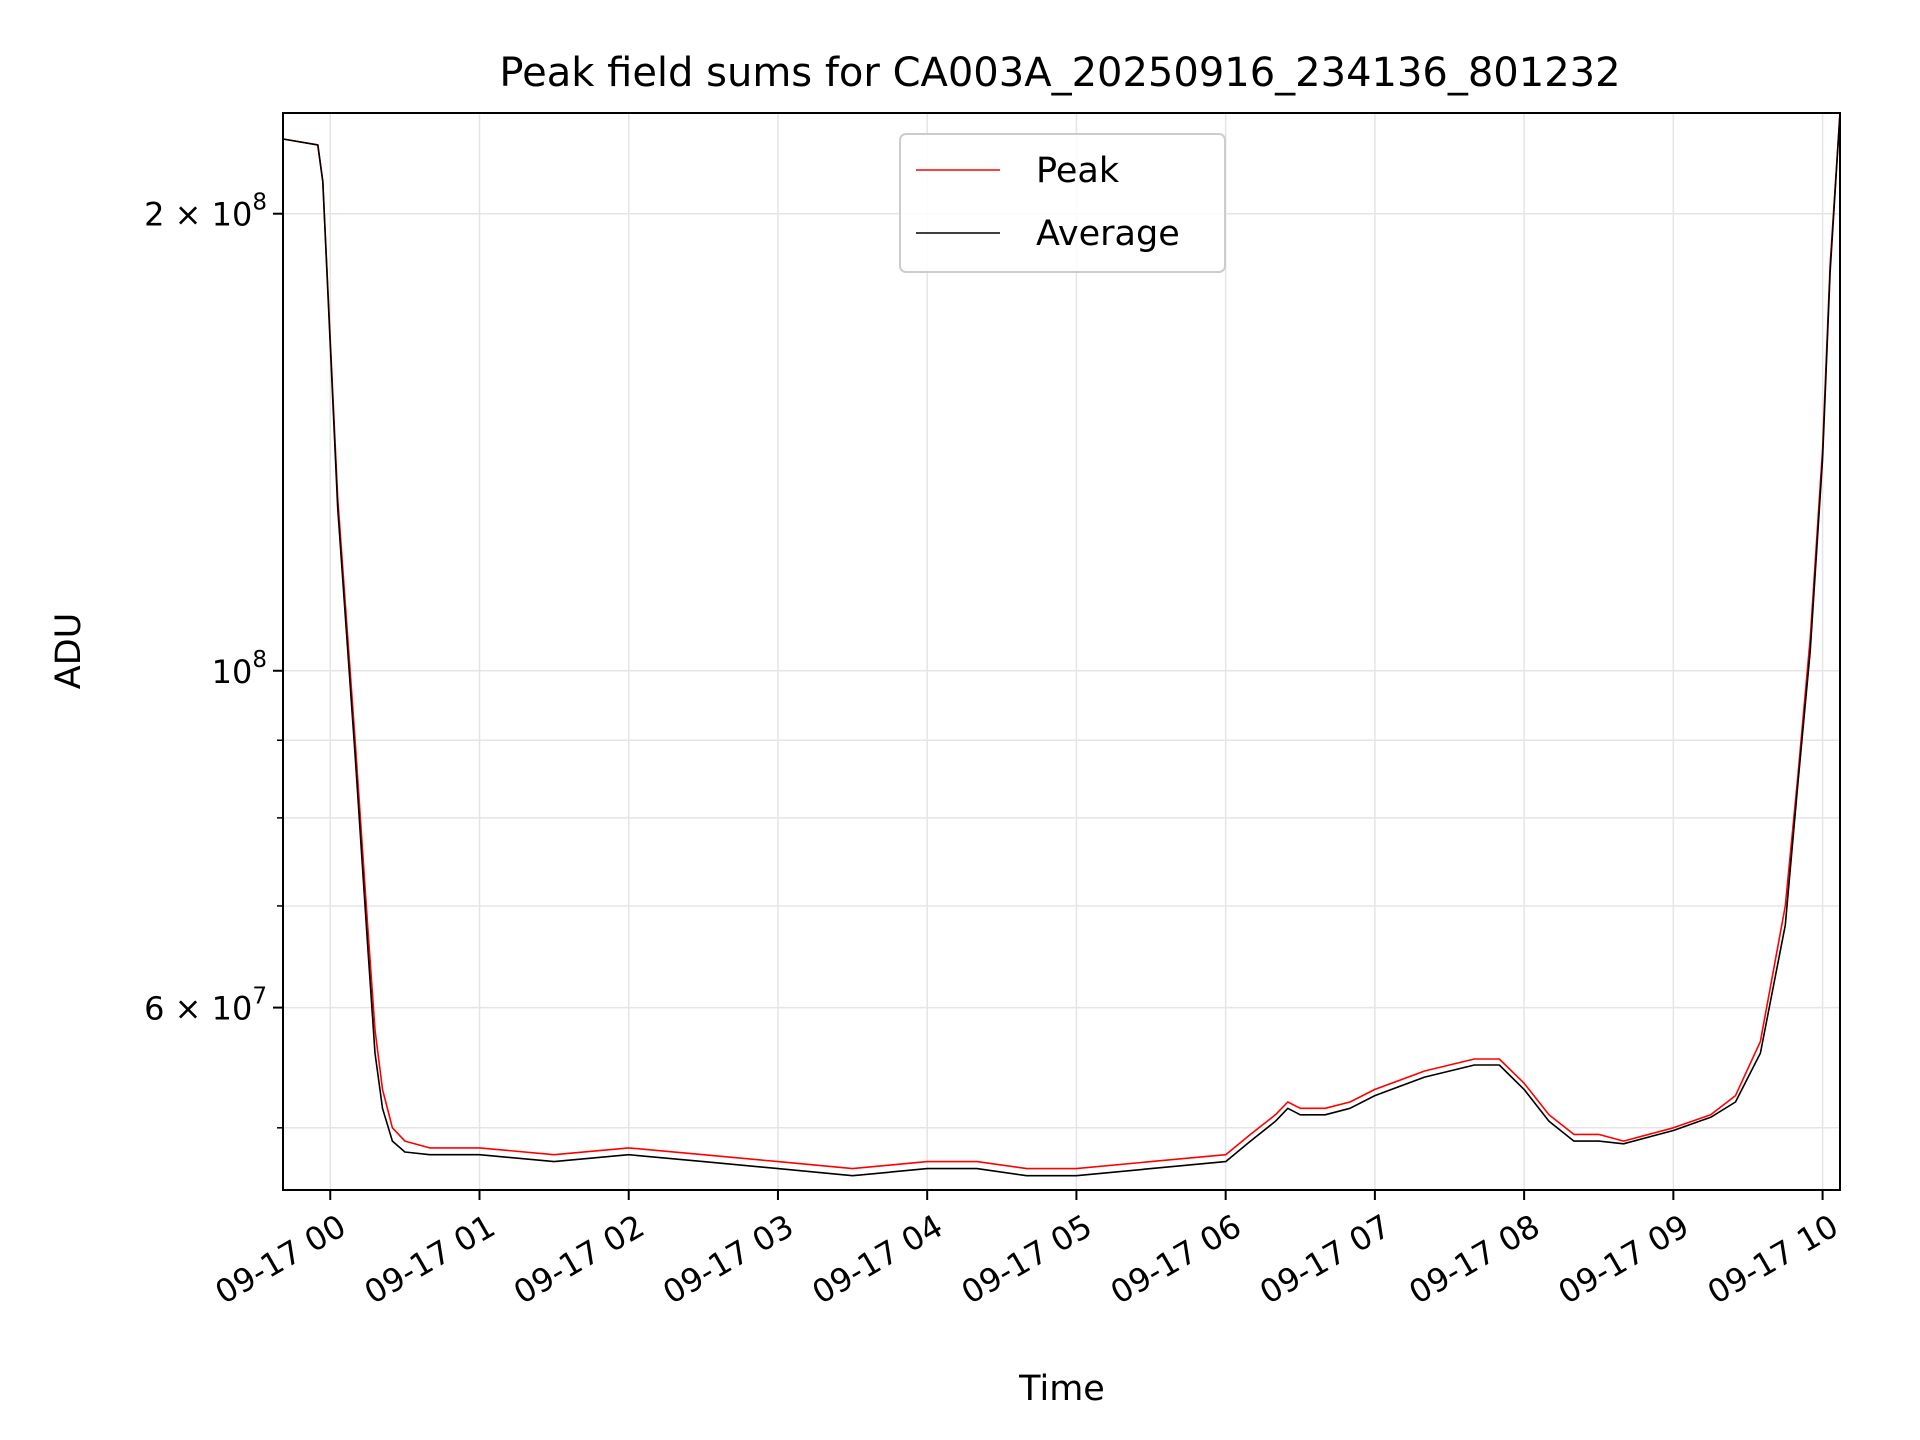  Describe the element at coordinates (205, 212) in the screenshot. I see `y-tick-label: 2 × 108` at that location.